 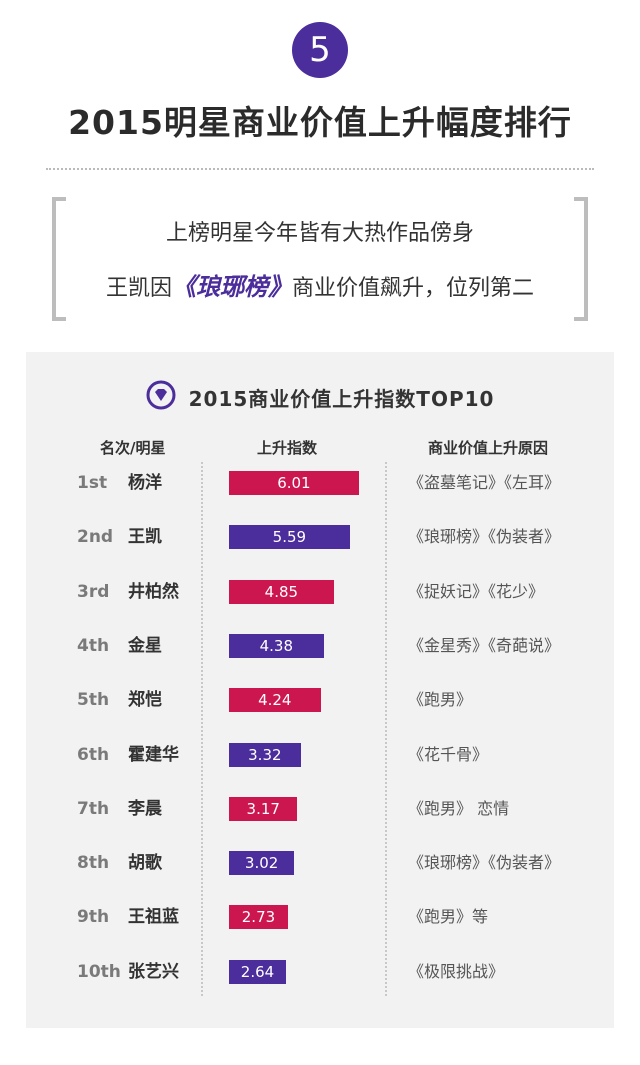 I want to click on number-badge: 5, so click(x=320, y=50).